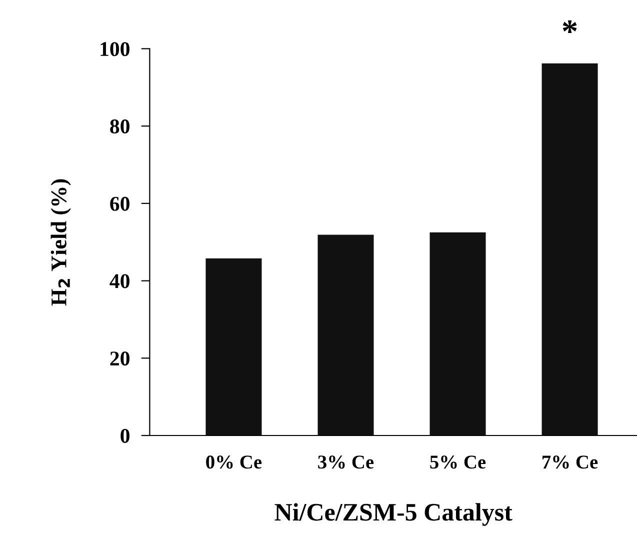 This screenshot has width=637, height=541. Describe the element at coordinates (346, 462) in the screenshot. I see `x-tick-label: 3% Ce` at that location.